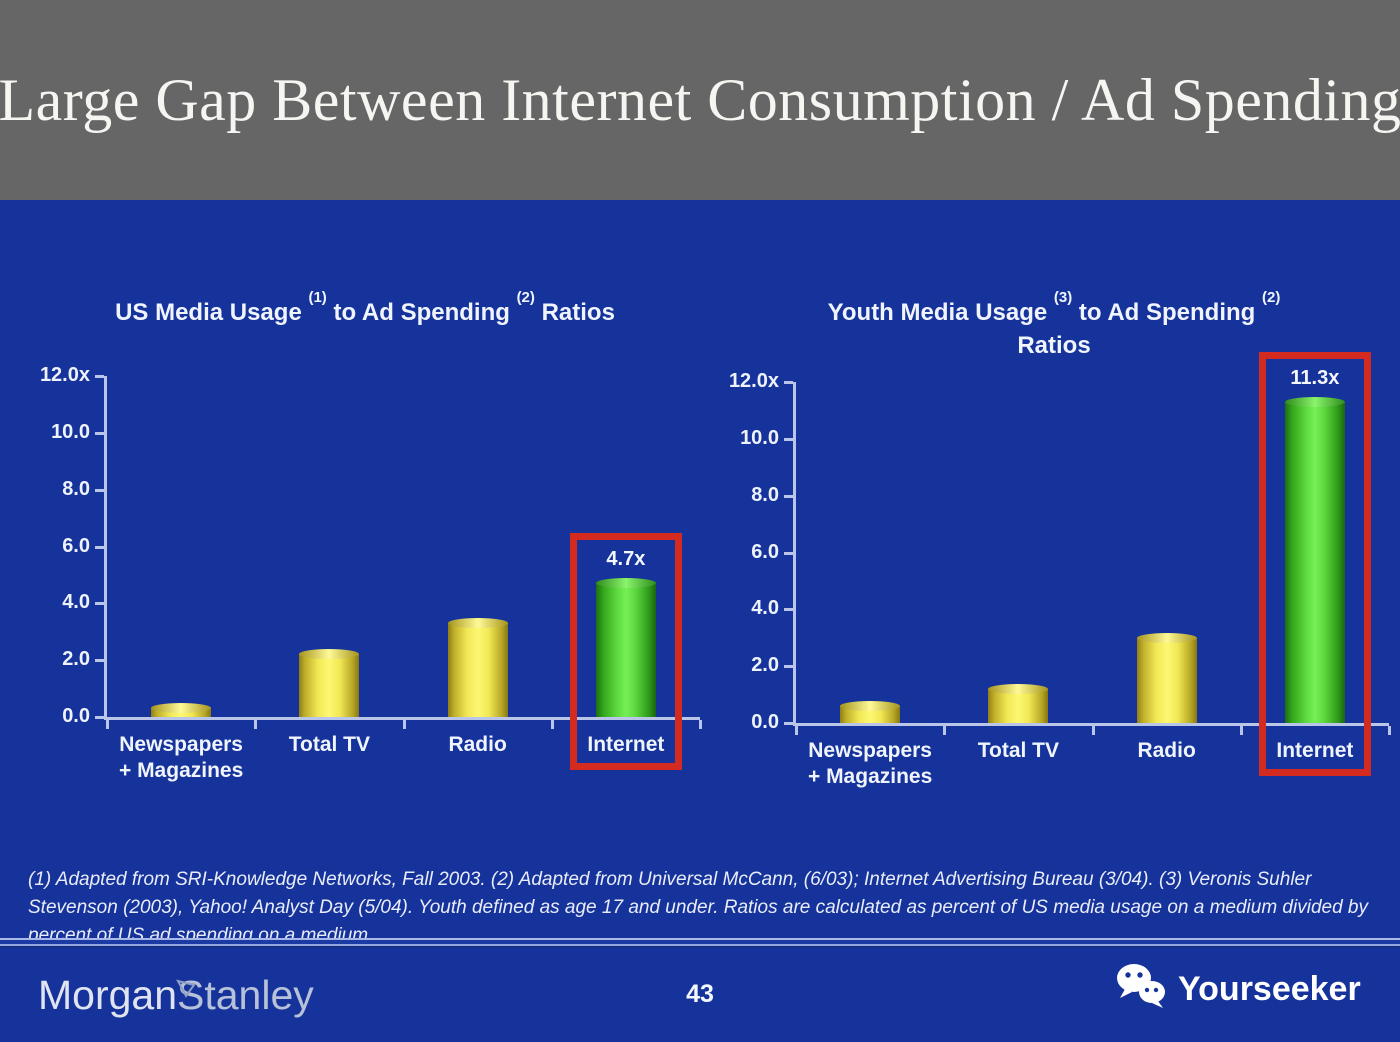 The width and height of the screenshot is (1400, 1042). I want to click on bar-value-label: 11.3x, so click(1315, 377).